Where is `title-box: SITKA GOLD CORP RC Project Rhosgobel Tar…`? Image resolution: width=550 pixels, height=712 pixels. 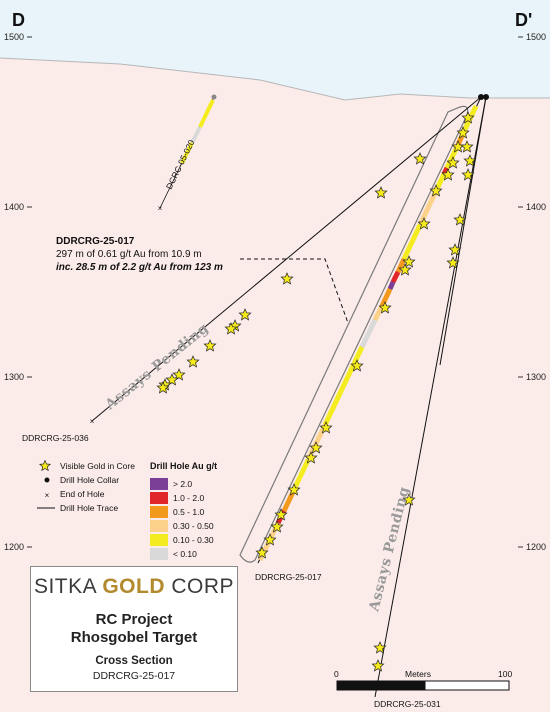
title-box: SITKA GOLD CORP RC Project Rhosgobel Tar… is located at coordinates (134, 629).